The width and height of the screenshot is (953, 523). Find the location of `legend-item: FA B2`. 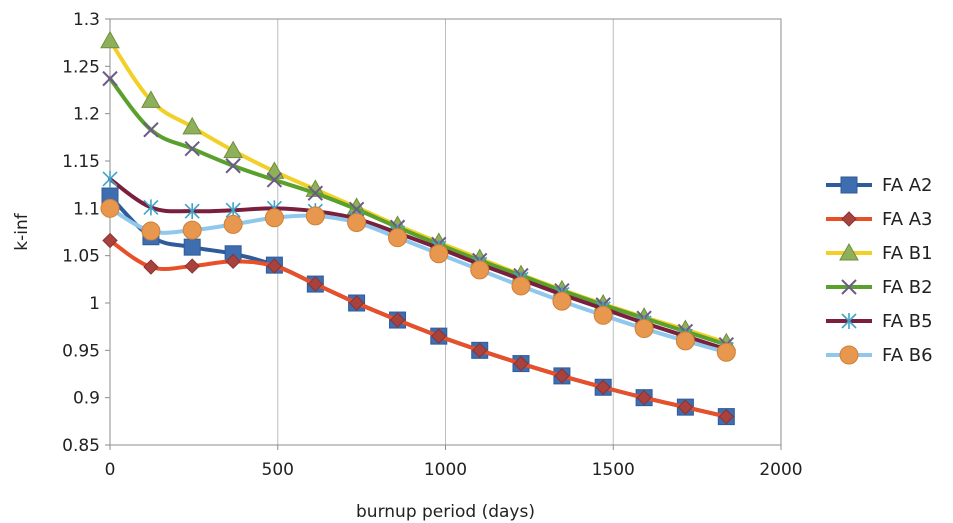

legend-item: FA B2 is located at coordinates (879, 287).